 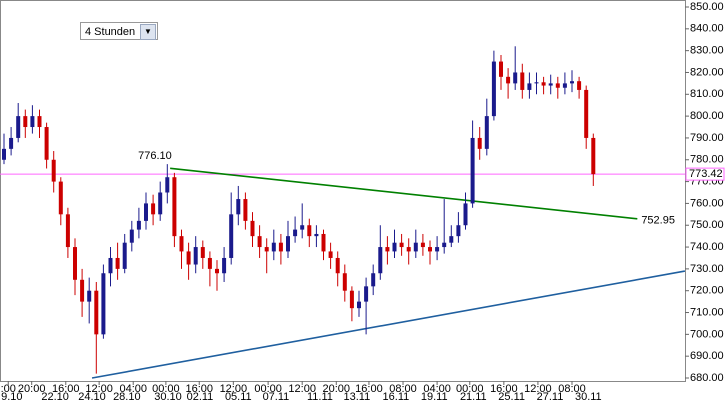 I want to click on y-tick-label: 830.00, so click(x=707, y=51).